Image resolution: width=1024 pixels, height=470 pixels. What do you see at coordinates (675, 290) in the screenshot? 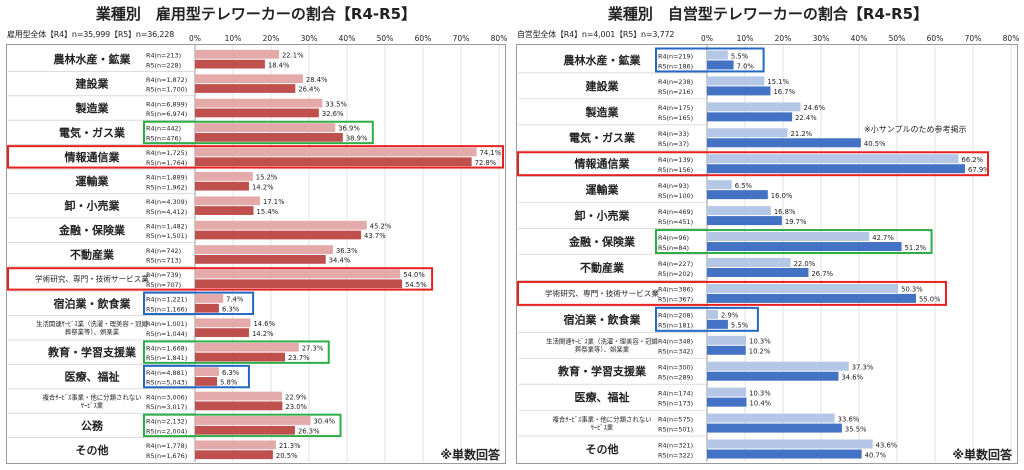
I see `r4-sample-label: R4(n=386)` at bounding box center [675, 290].